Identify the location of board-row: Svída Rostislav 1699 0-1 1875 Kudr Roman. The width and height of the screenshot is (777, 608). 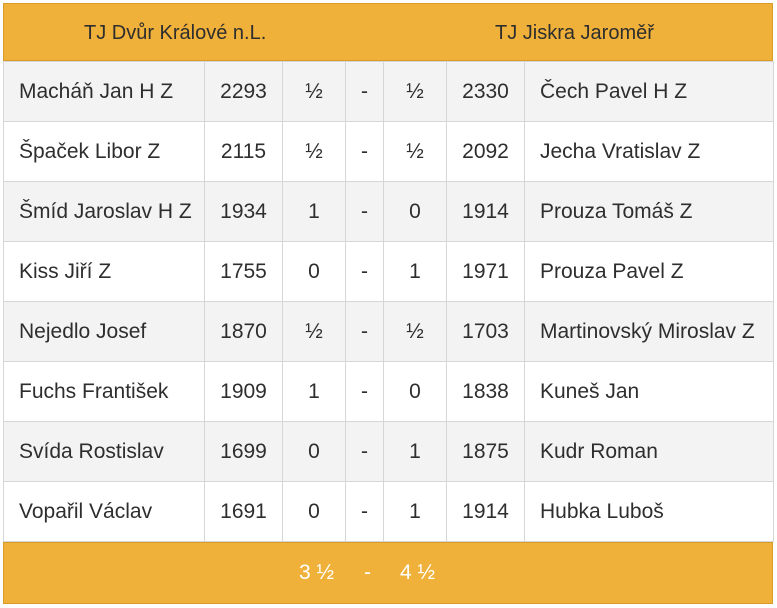
(388, 451).